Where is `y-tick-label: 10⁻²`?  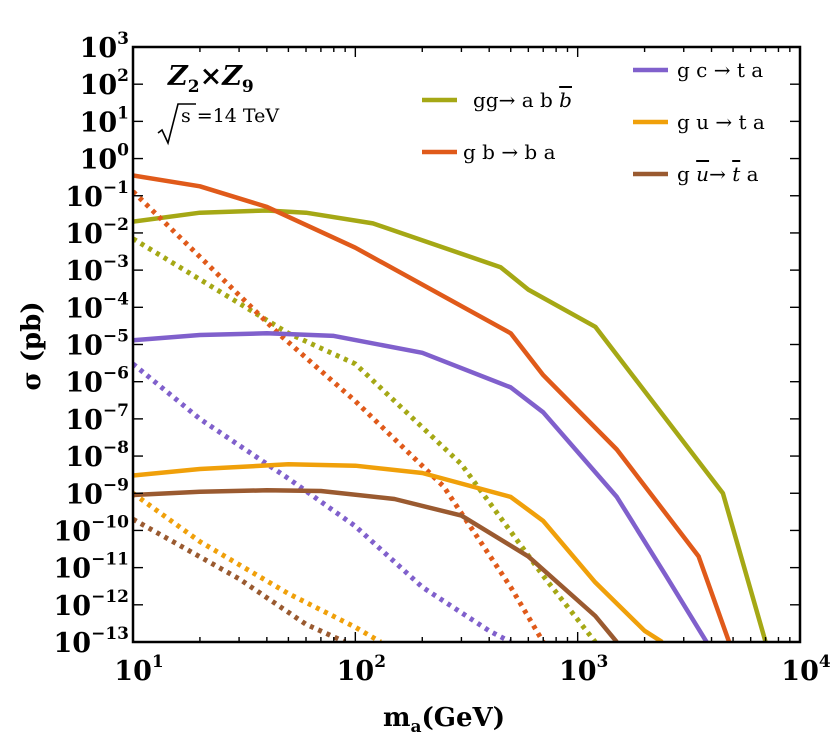
y-tick-label: 10⁻² is located at coordinates (97, 232).